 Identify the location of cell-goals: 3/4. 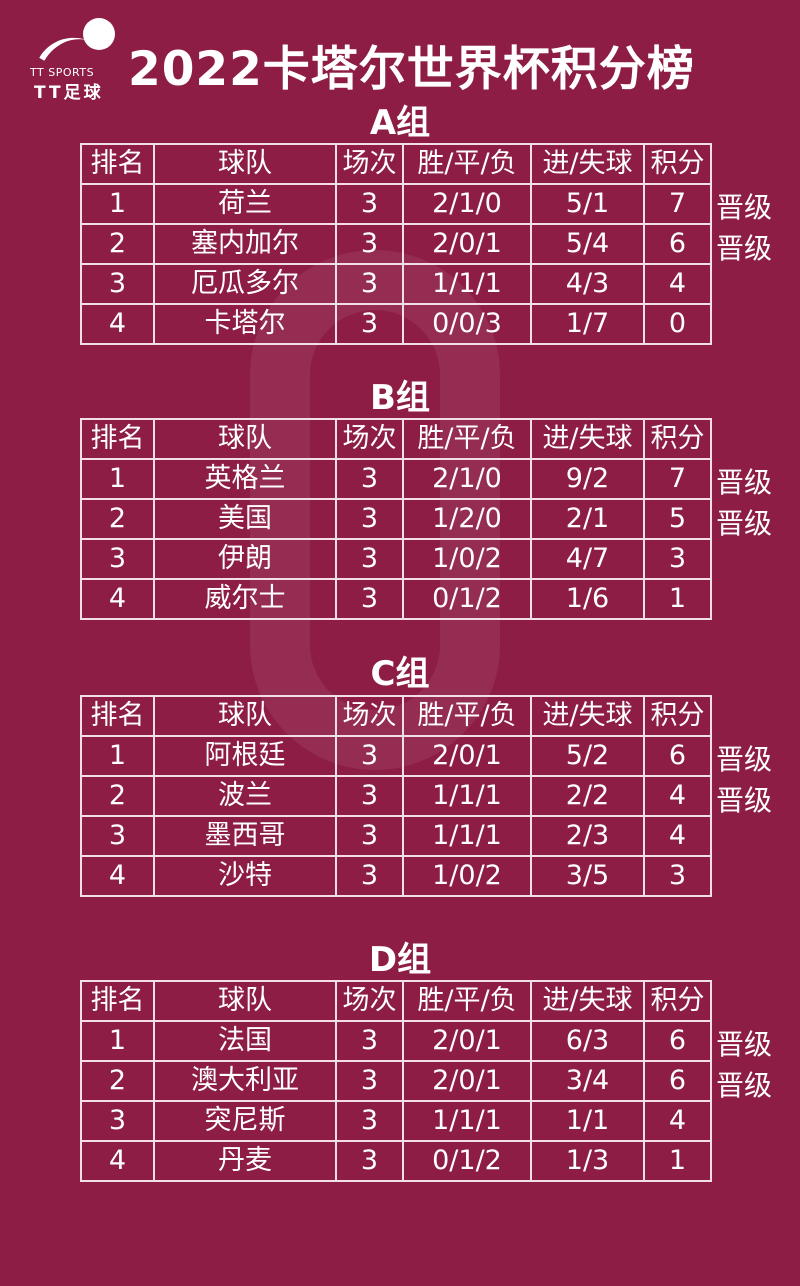
(587, 1081).